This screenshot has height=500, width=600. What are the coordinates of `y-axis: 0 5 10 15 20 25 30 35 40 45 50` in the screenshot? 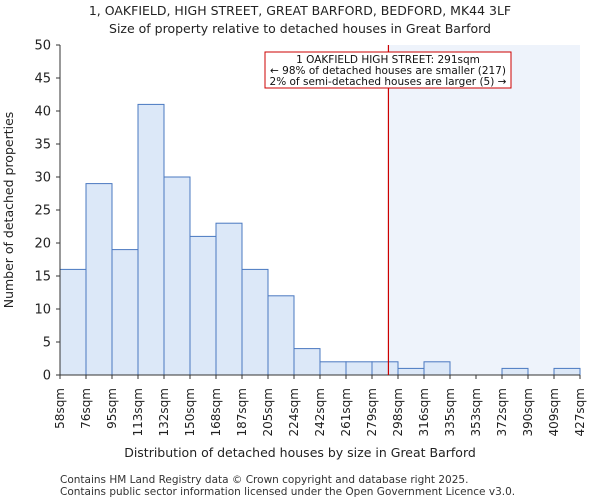 It's located at (47, 211).